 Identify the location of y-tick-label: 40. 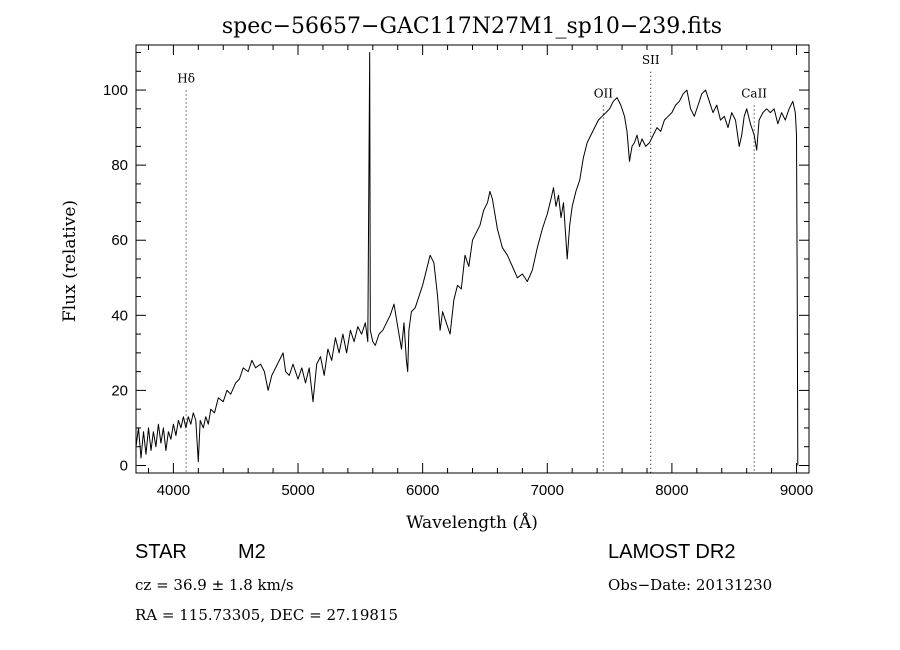
(119, 315).